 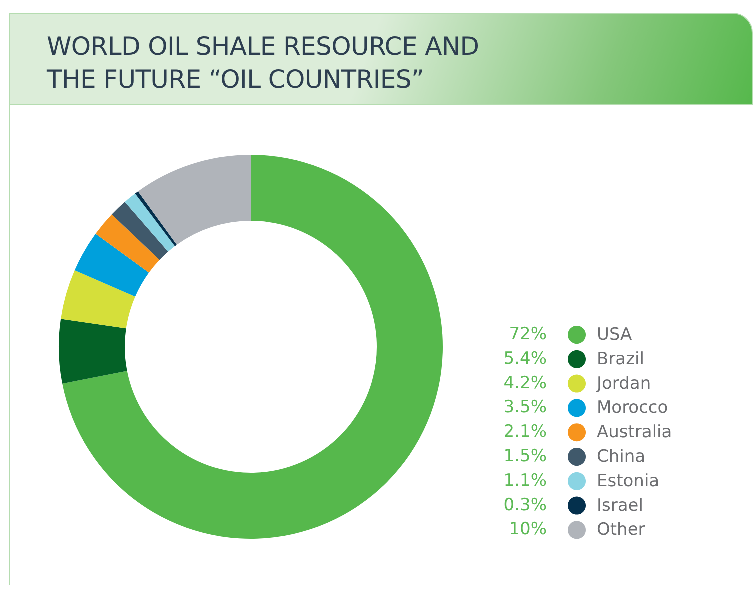 What do you see at coordinates (525, 505) in the screenshot?
I see `data-label: 0.3%` at bounding box center [525, 505].